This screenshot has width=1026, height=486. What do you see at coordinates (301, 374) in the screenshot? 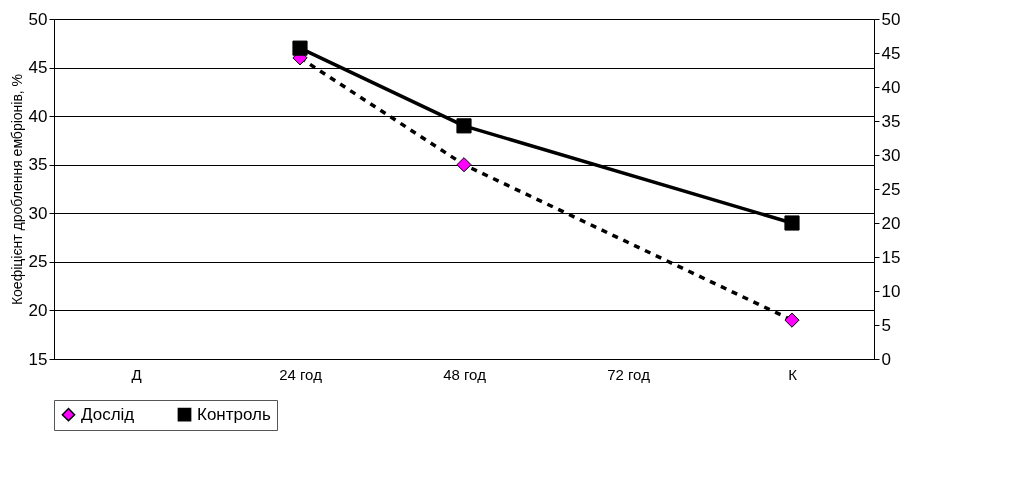
I see `x-tick-label: 24 год` at bounding box center [301, 374].